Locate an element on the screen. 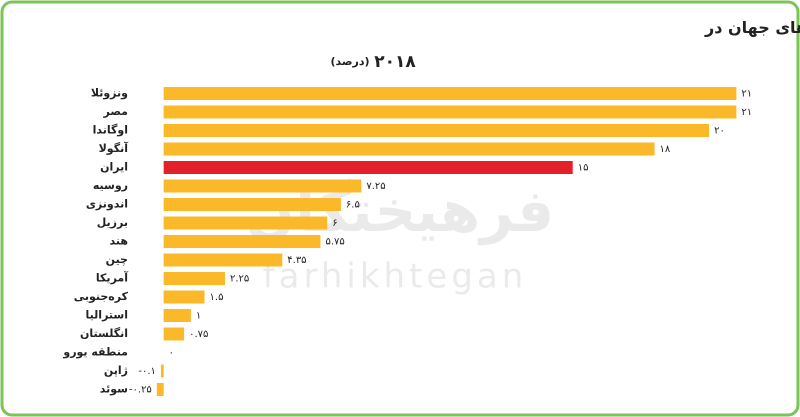  value-label: ۰ is located at coordinates (171, 353).